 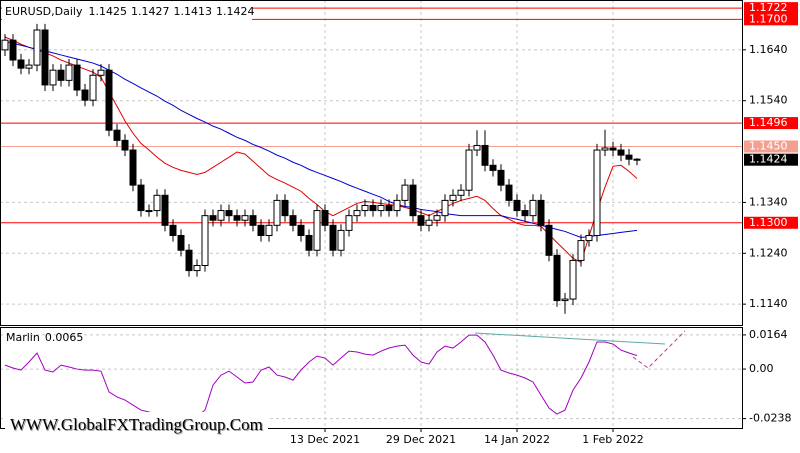 I want to click on symbol: EURUSD,Daily, so click(x=44, y=11).